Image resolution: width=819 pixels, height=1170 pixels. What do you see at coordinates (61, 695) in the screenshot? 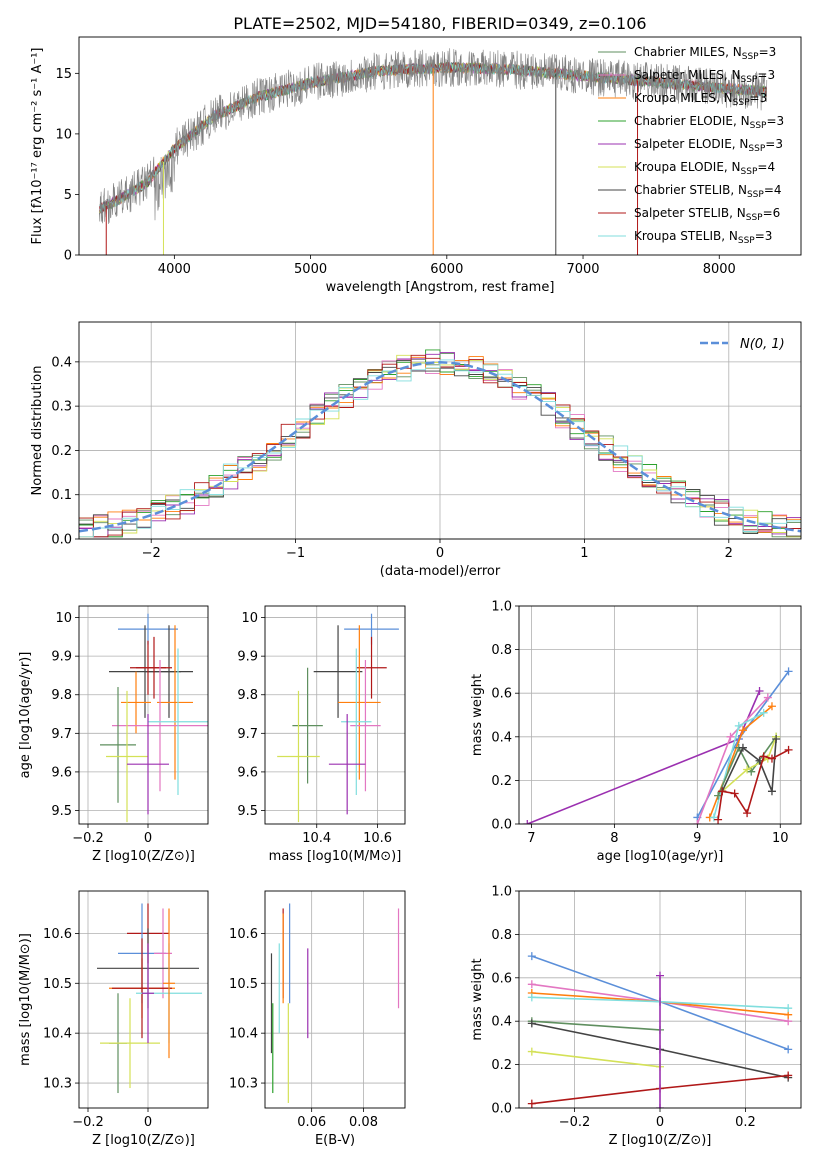
I see `y-tick-label: 9.8` at bounding box center [61, 695].